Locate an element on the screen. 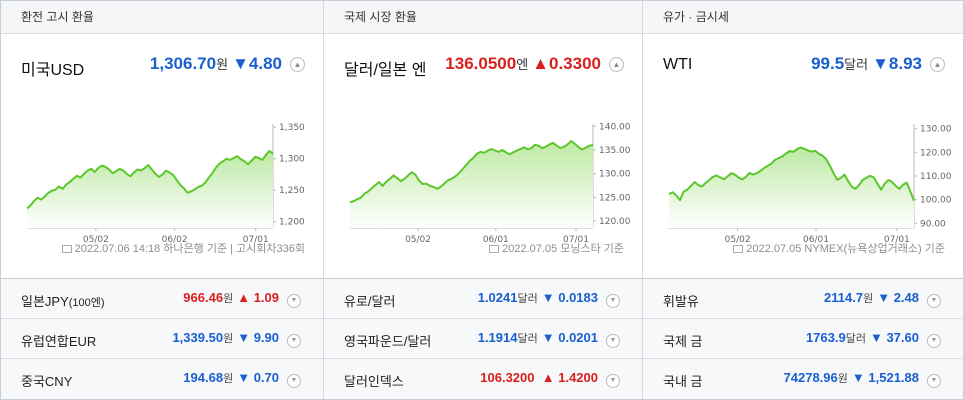  quote-name: 일본JPY(100엔) is located at coordinates (63, 300).